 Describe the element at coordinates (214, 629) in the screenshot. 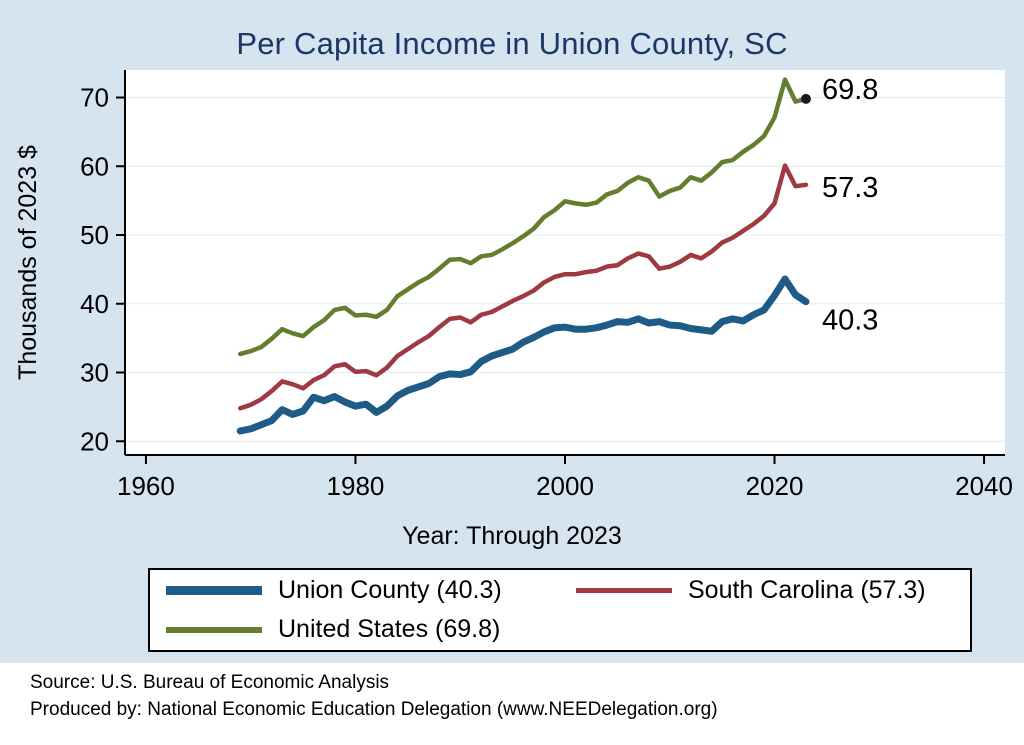

I see `united-states-line-swatch` at that location.